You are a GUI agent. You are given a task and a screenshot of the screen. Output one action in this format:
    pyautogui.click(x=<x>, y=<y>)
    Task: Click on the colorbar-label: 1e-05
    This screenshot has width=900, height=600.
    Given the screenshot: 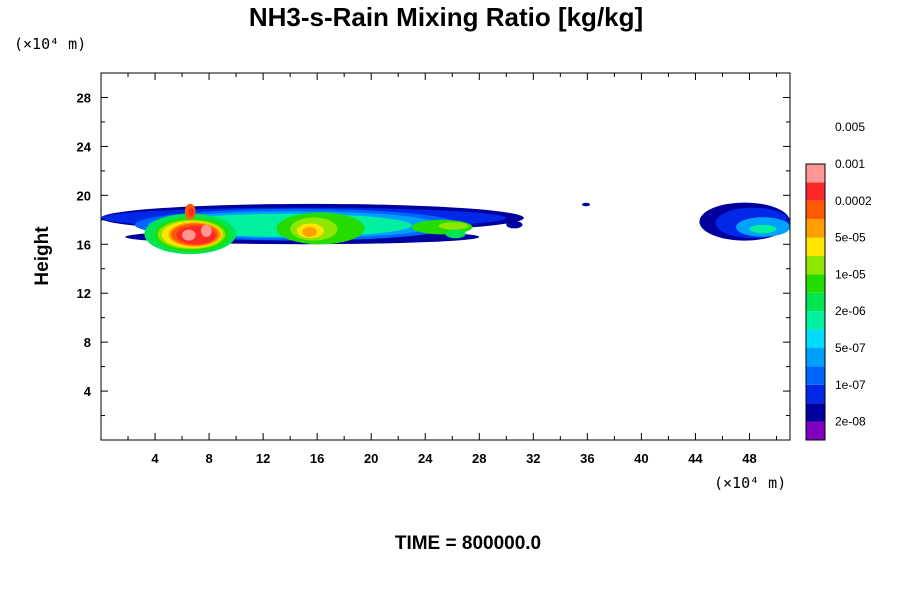 What is the action you would take?
    pyautogui.click(x=850, y=274)
    